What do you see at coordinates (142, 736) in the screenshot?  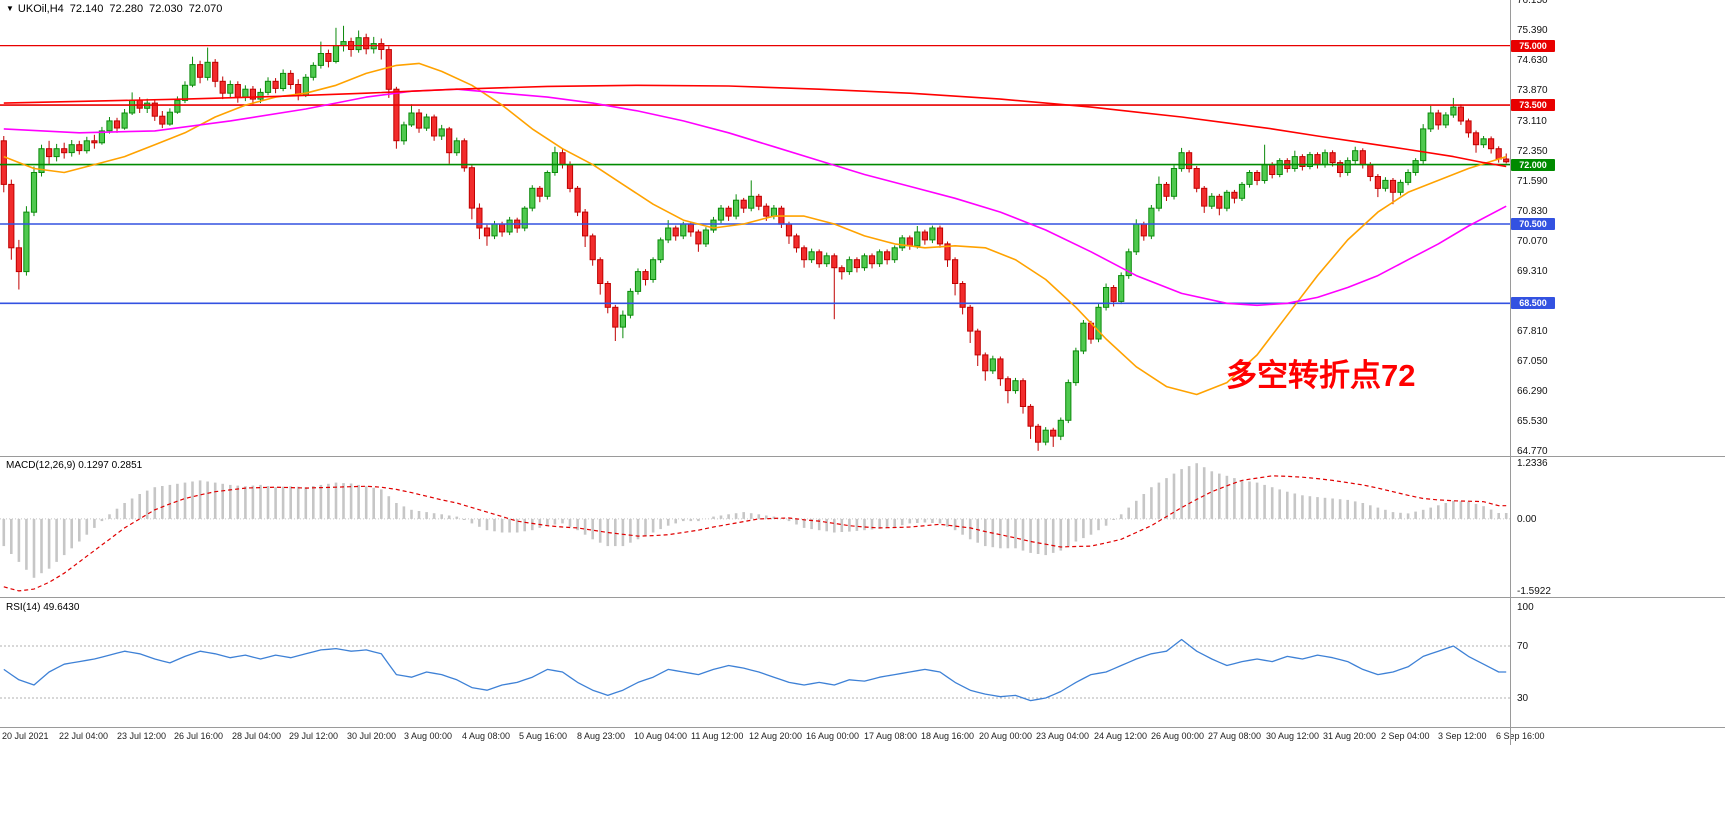 I see `time-axis-label: 23 Jul 12:00` at bounding box center [142, 736].